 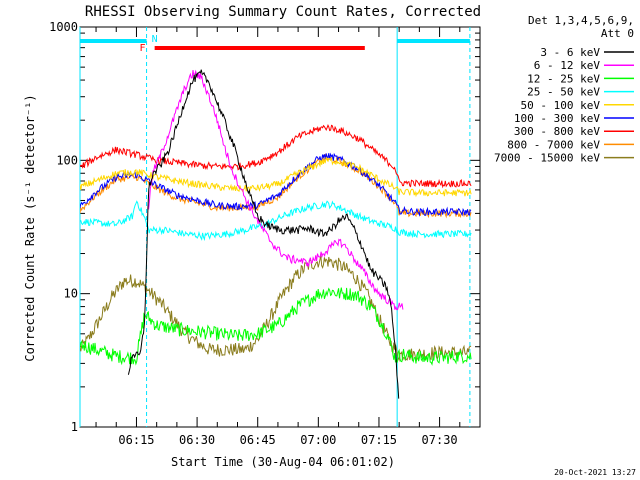 I want to click on x-tick-label: 07:15, so click(x=379, y=440).